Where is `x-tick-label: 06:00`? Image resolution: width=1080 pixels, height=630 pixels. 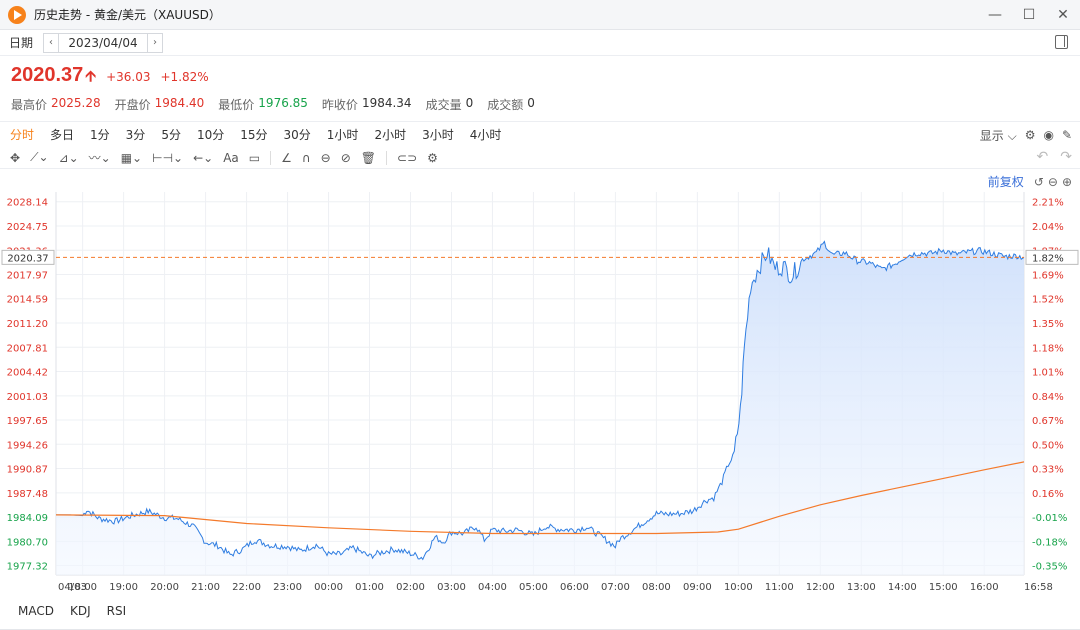
x-tick-label: 06:00 is located at coordinates (574, 587).